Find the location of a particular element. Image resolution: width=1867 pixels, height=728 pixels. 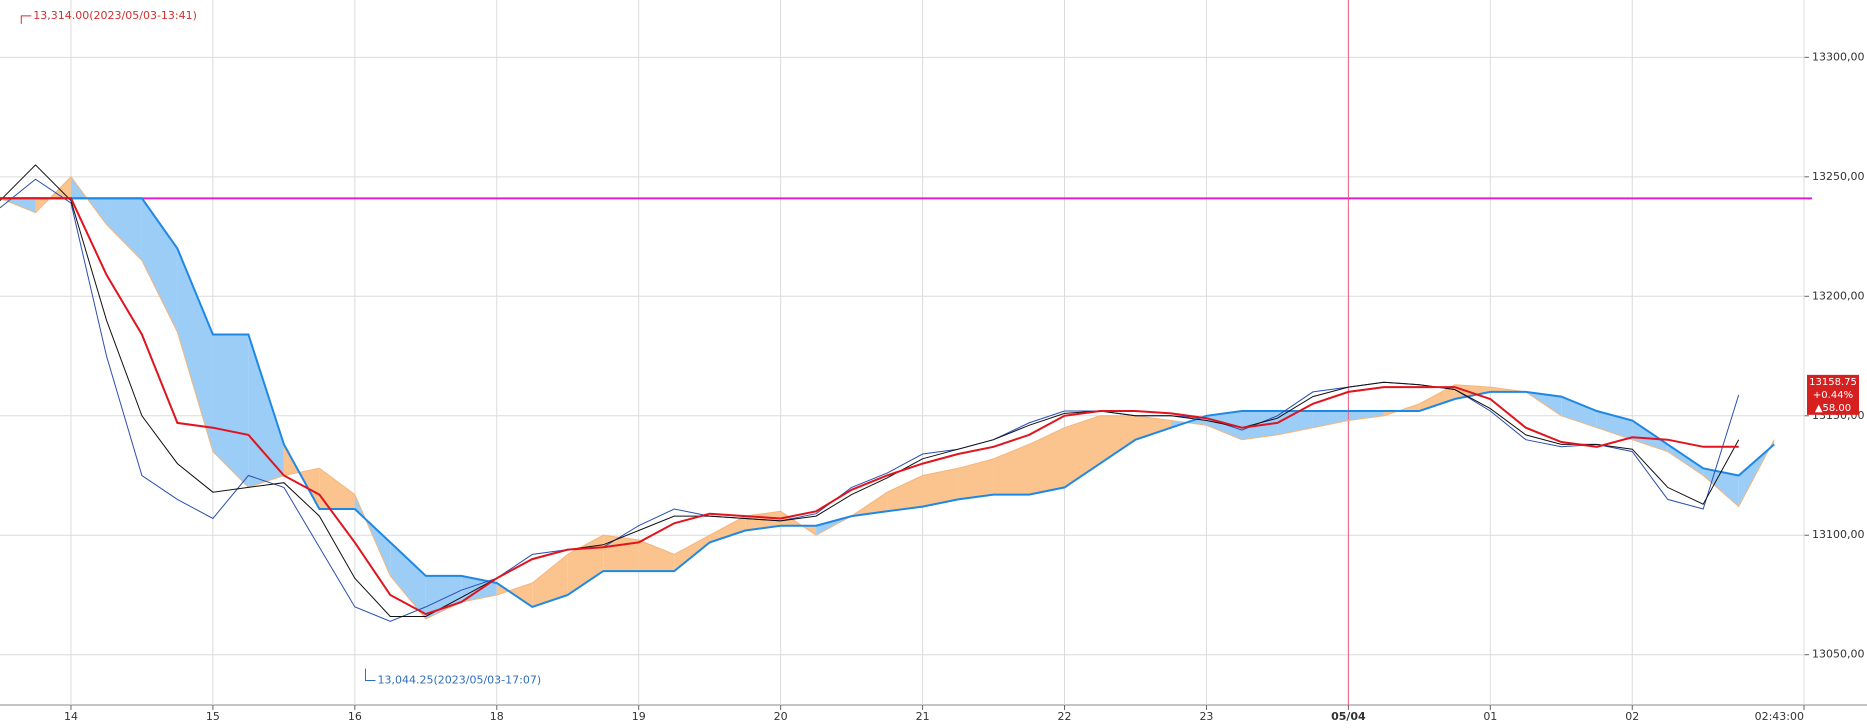

x-tick-label: 14 is located at coordinates (71, 716).